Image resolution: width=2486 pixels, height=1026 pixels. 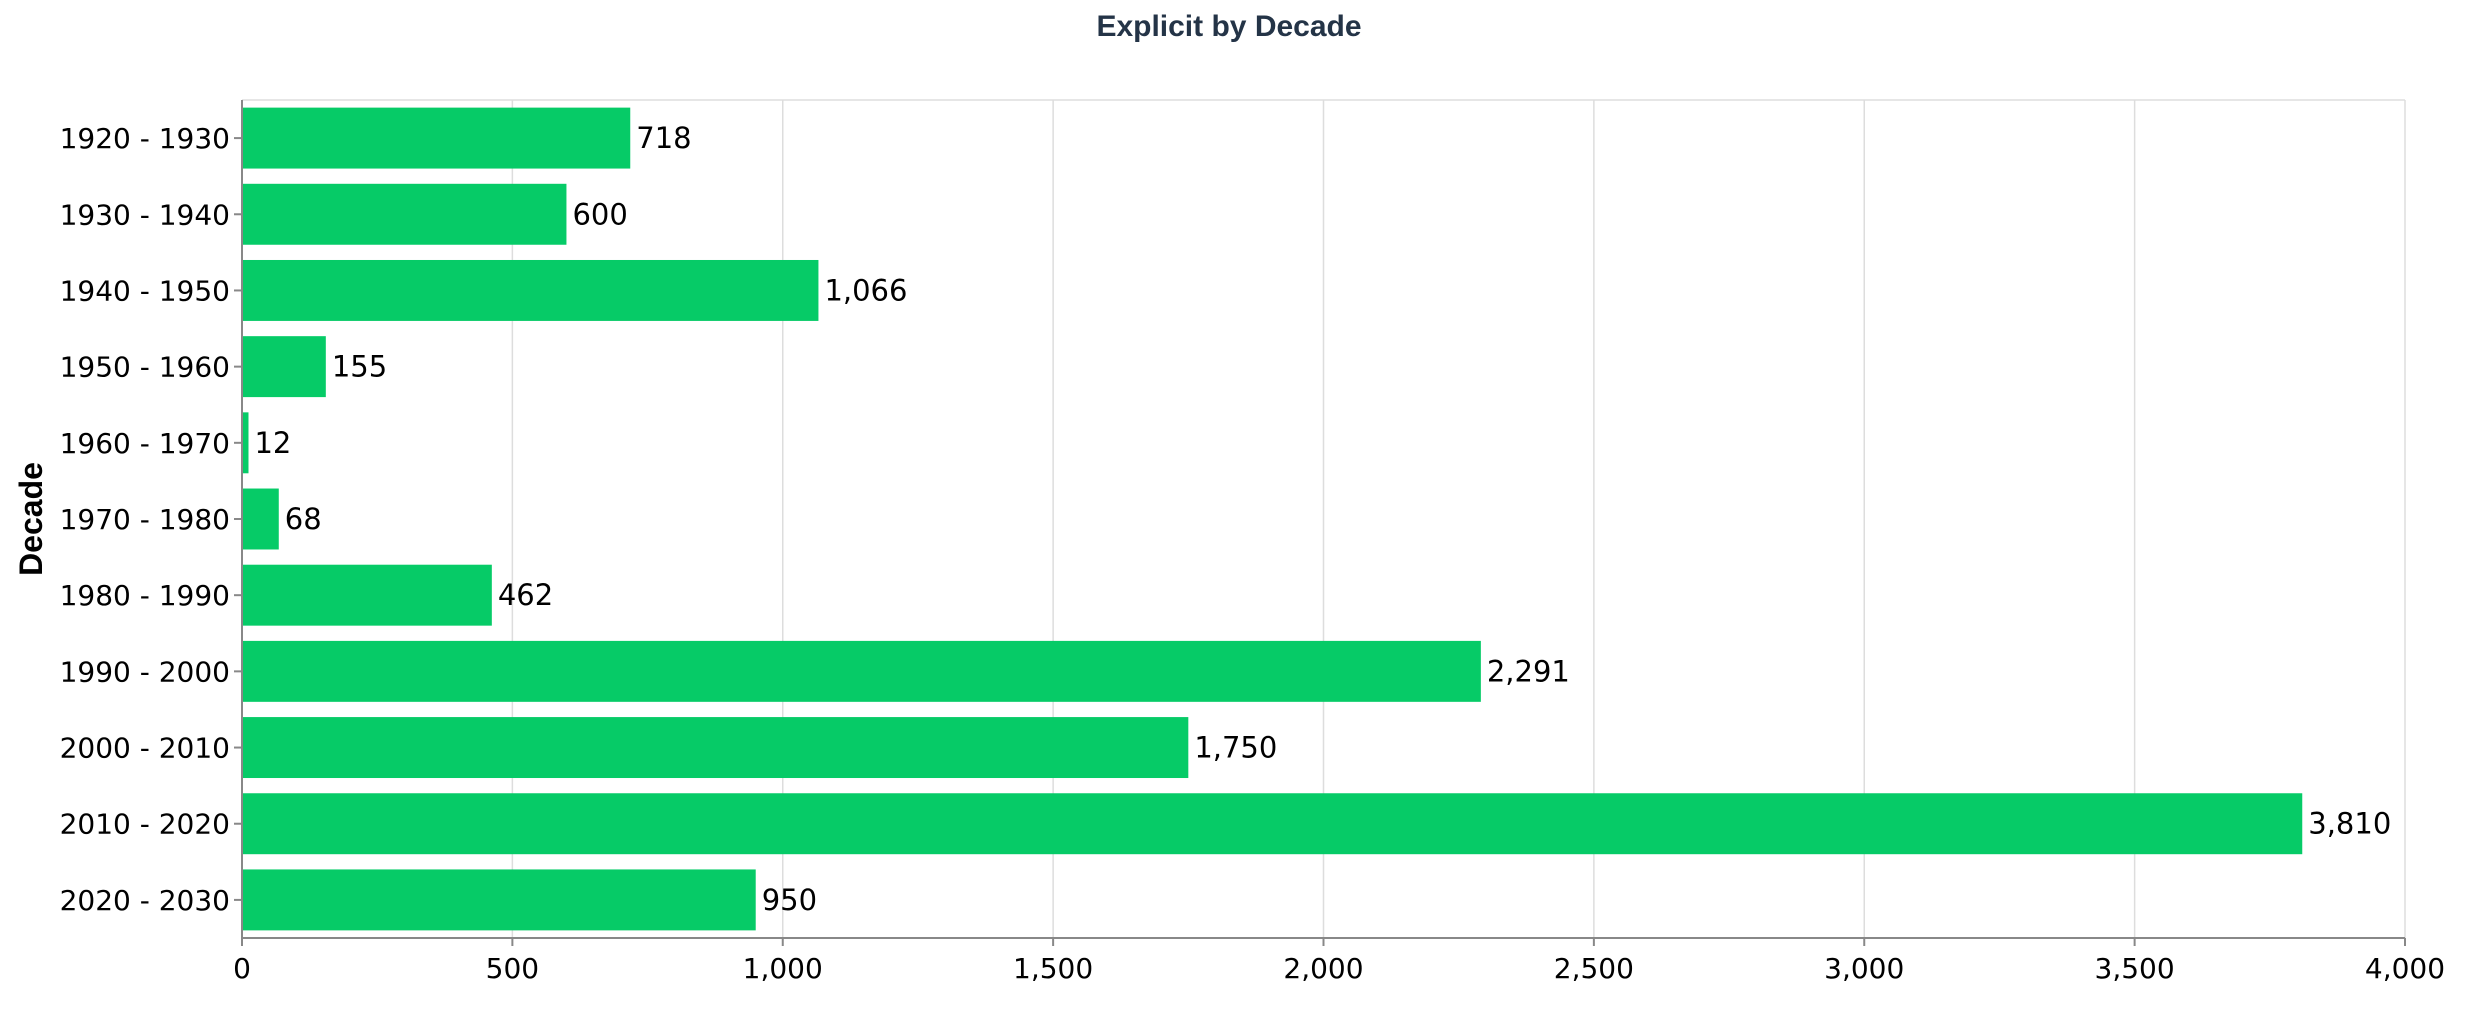 I want to click on y-tick-label: 1920 - 1930, so click(x=145, y=138).